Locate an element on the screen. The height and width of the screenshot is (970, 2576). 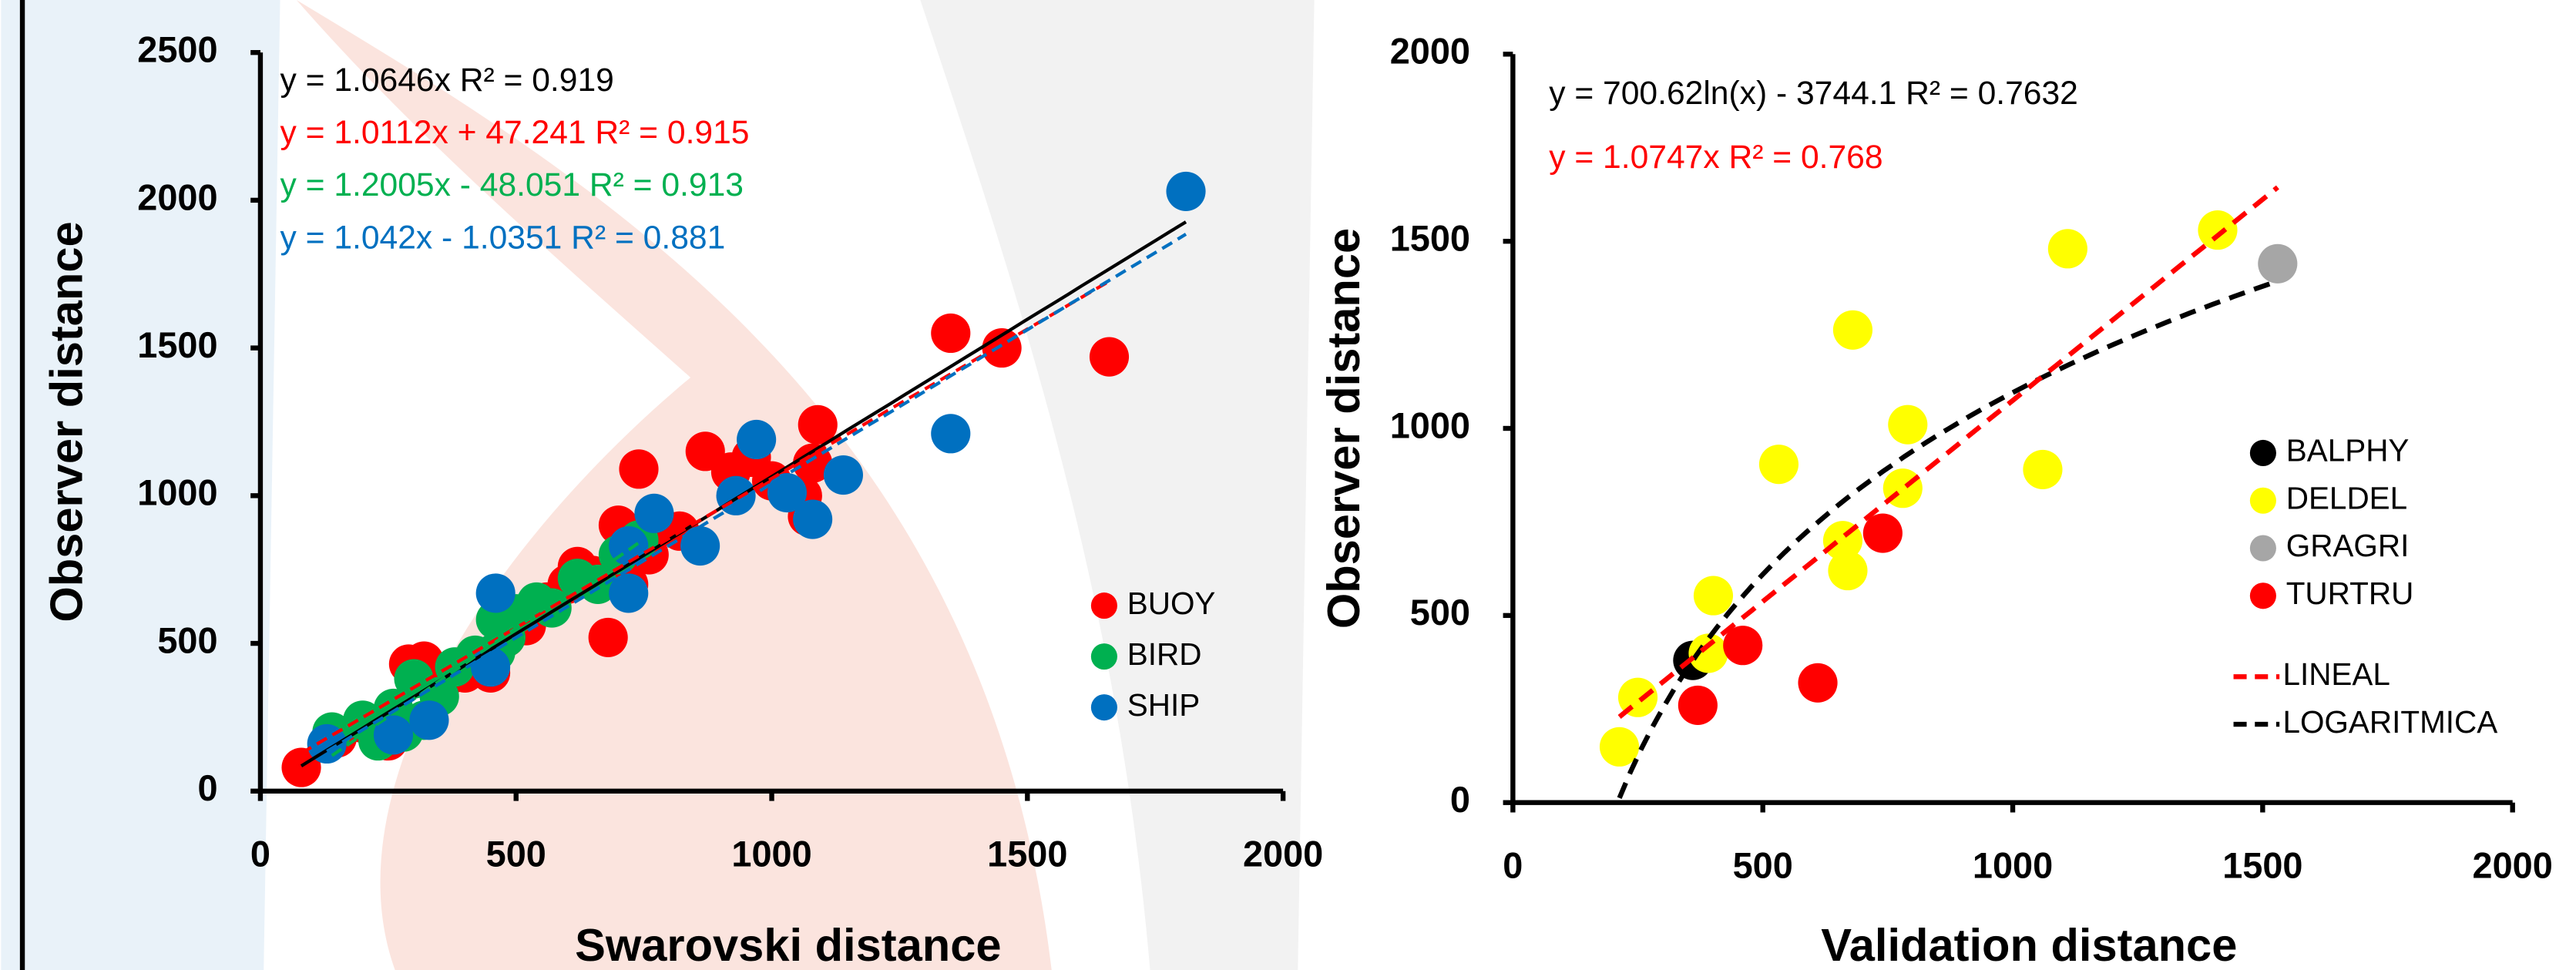
legend-label: BUOY is located at coordinates (1171, 603).